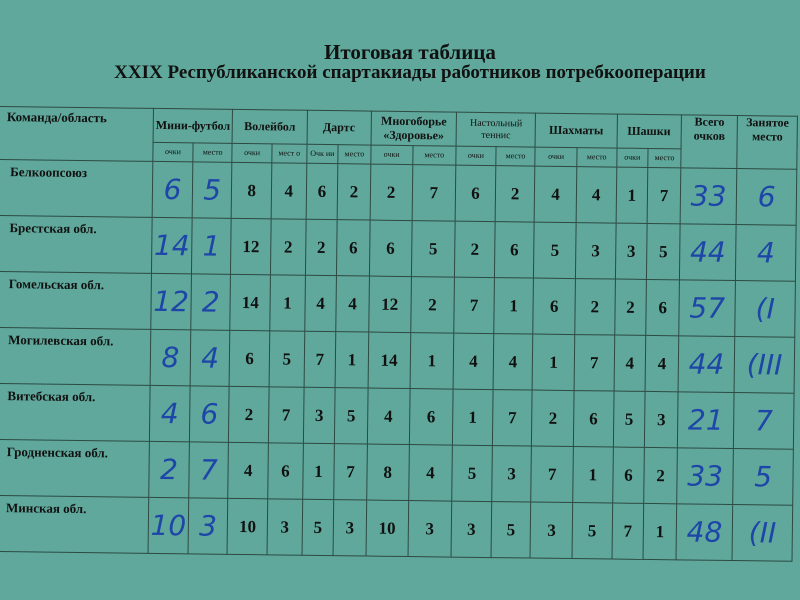  I want to click on sport-points: 10, so click(387, 528).